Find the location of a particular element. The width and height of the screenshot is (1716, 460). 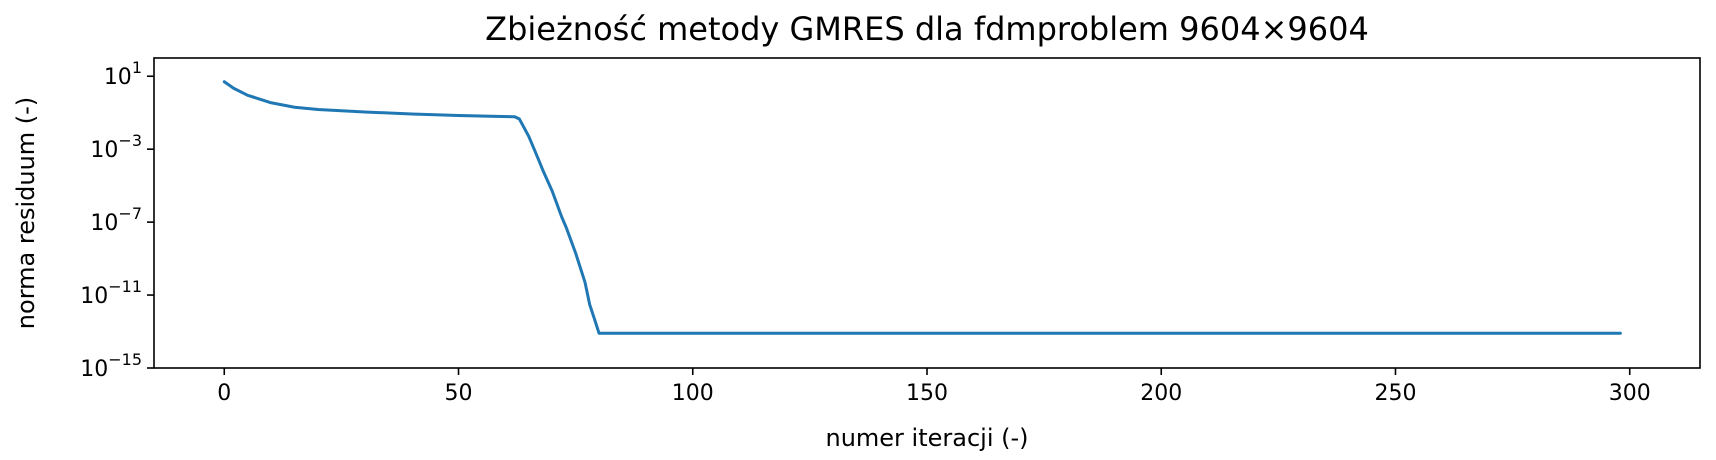

y-axis-ticks: 10⁻¹⁵ 10⁻¹¹ 10⁻⁷ 10⁻³ 10¹ is located at coordinates (117, 220).